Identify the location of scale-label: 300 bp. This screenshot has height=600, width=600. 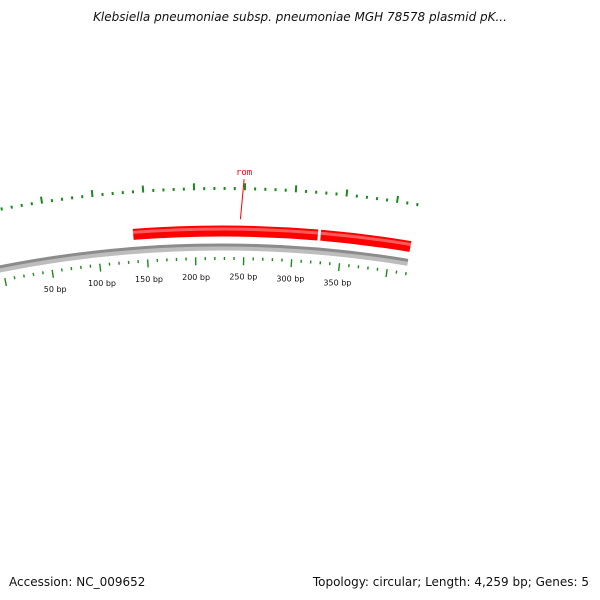
(290, 279).